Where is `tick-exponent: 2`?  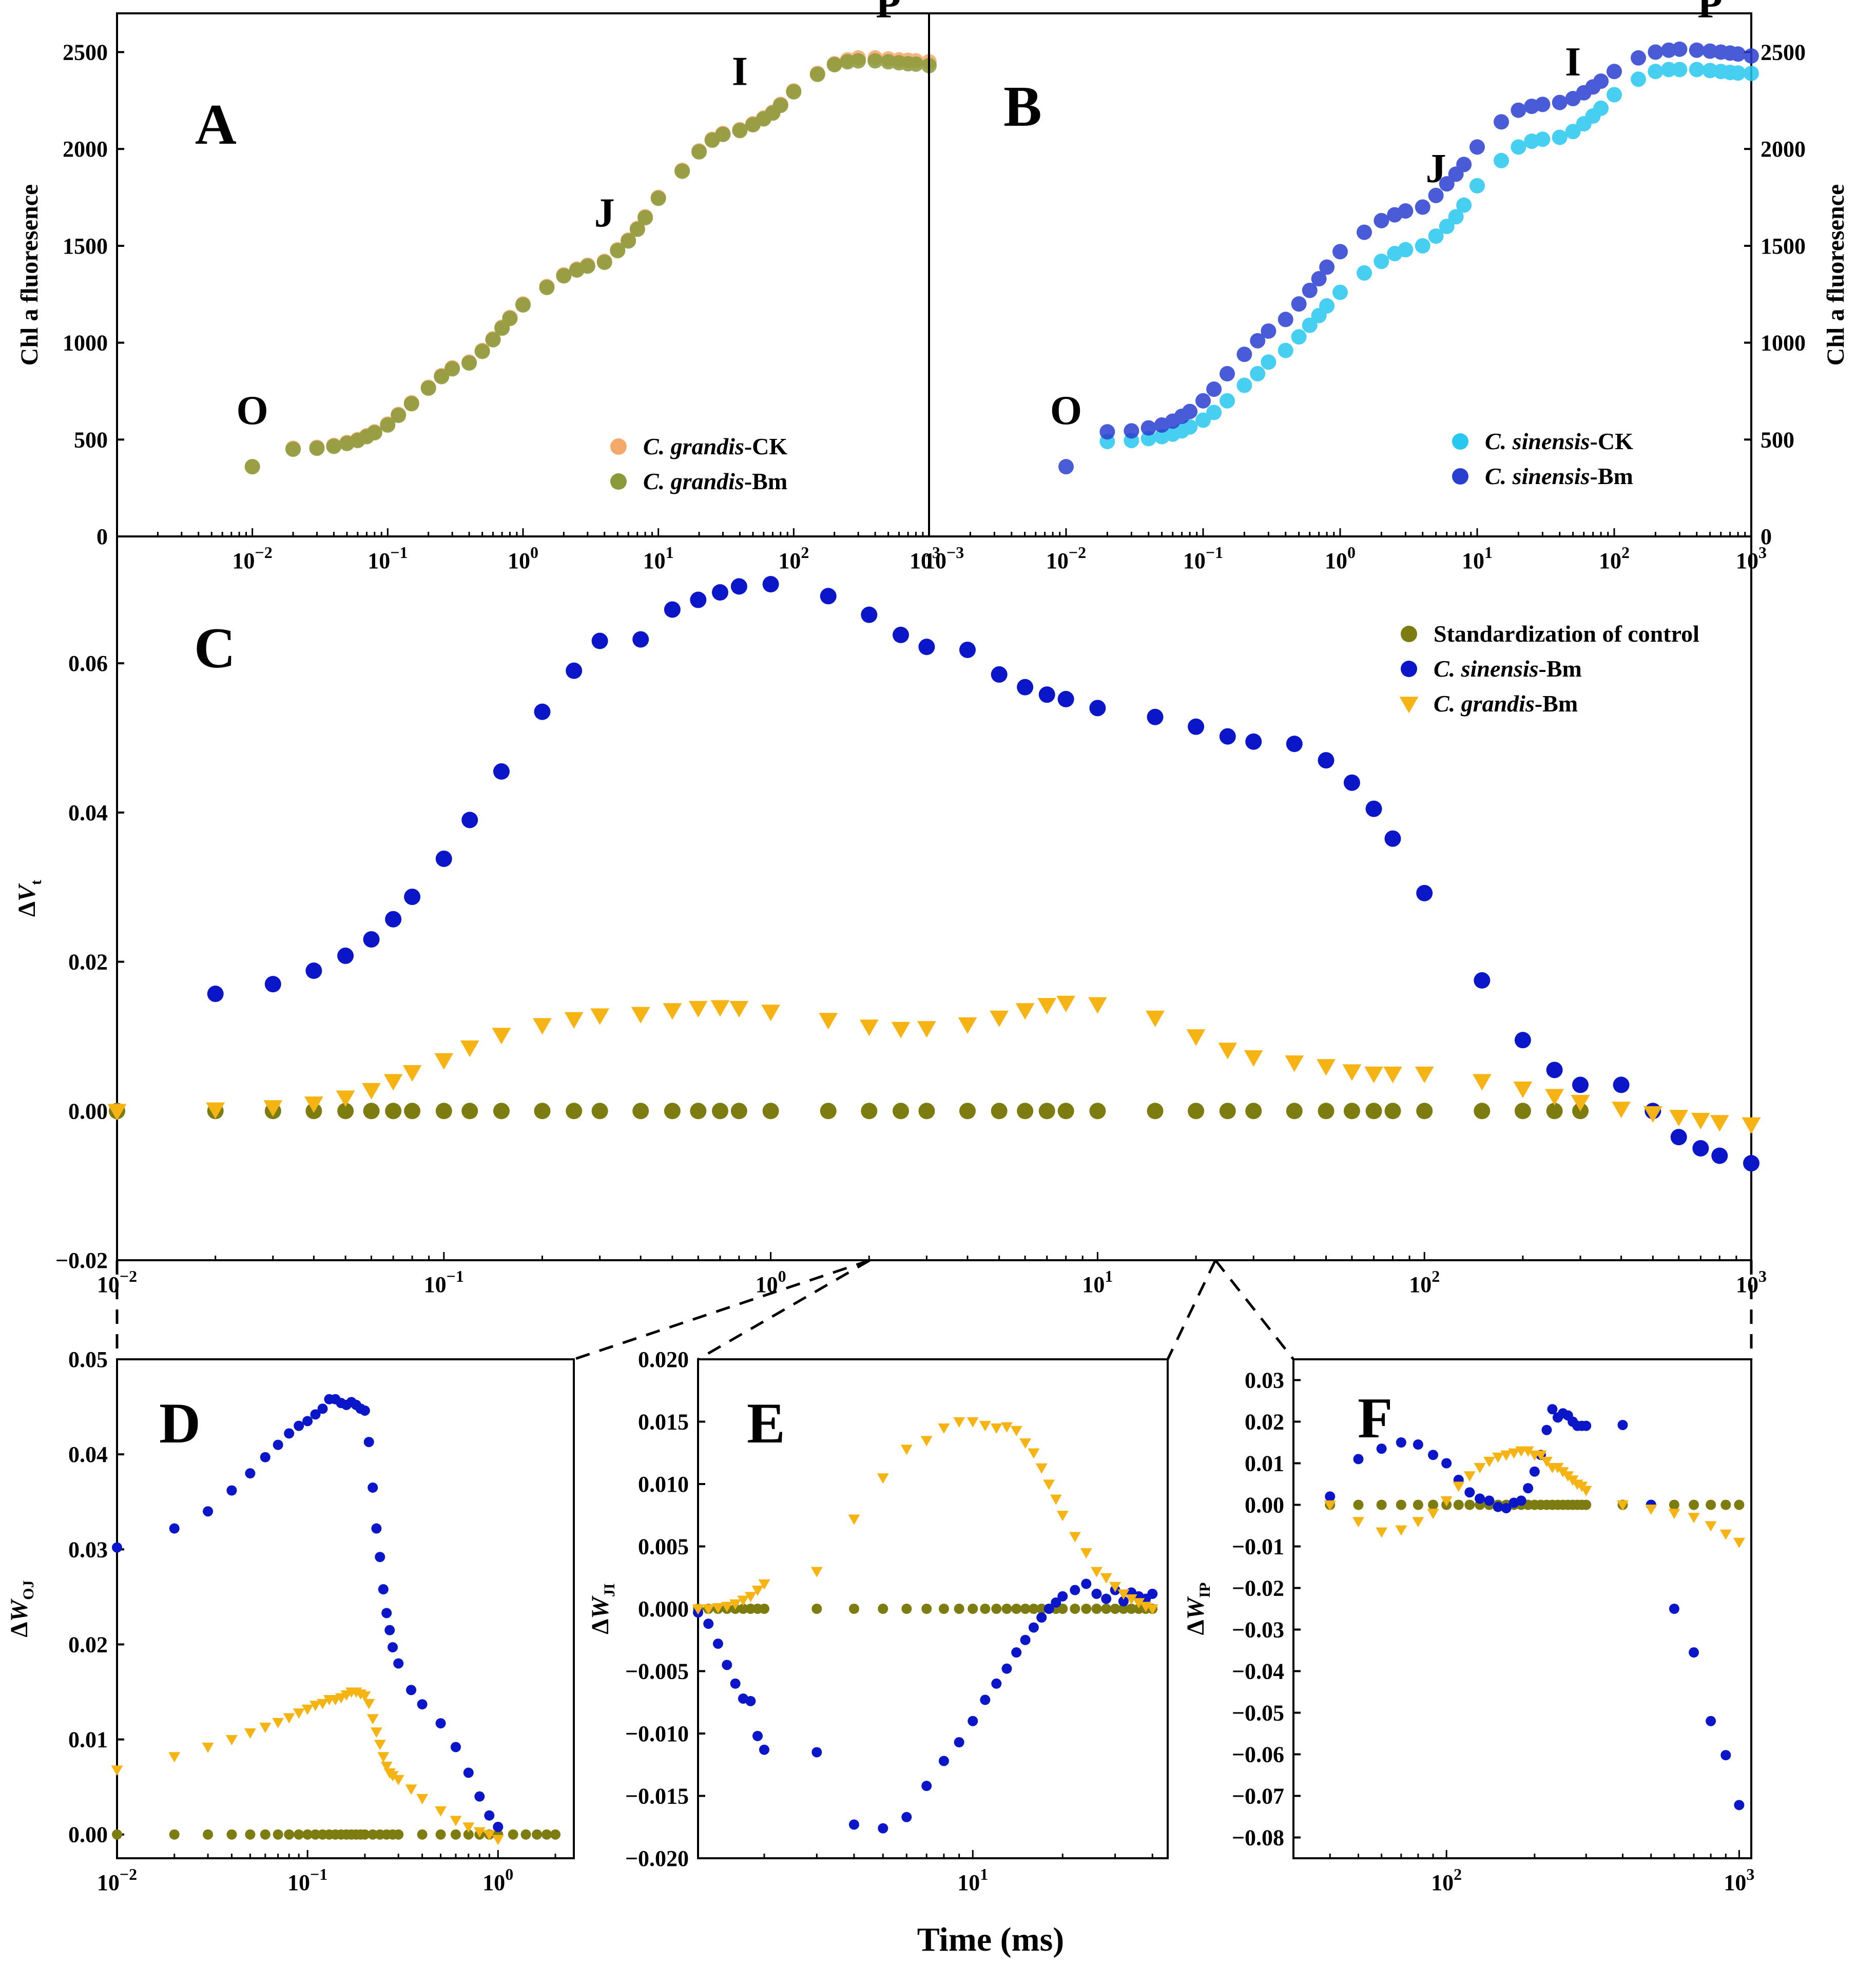
tick-exponent: 2 is located at coordinates (805, 552).